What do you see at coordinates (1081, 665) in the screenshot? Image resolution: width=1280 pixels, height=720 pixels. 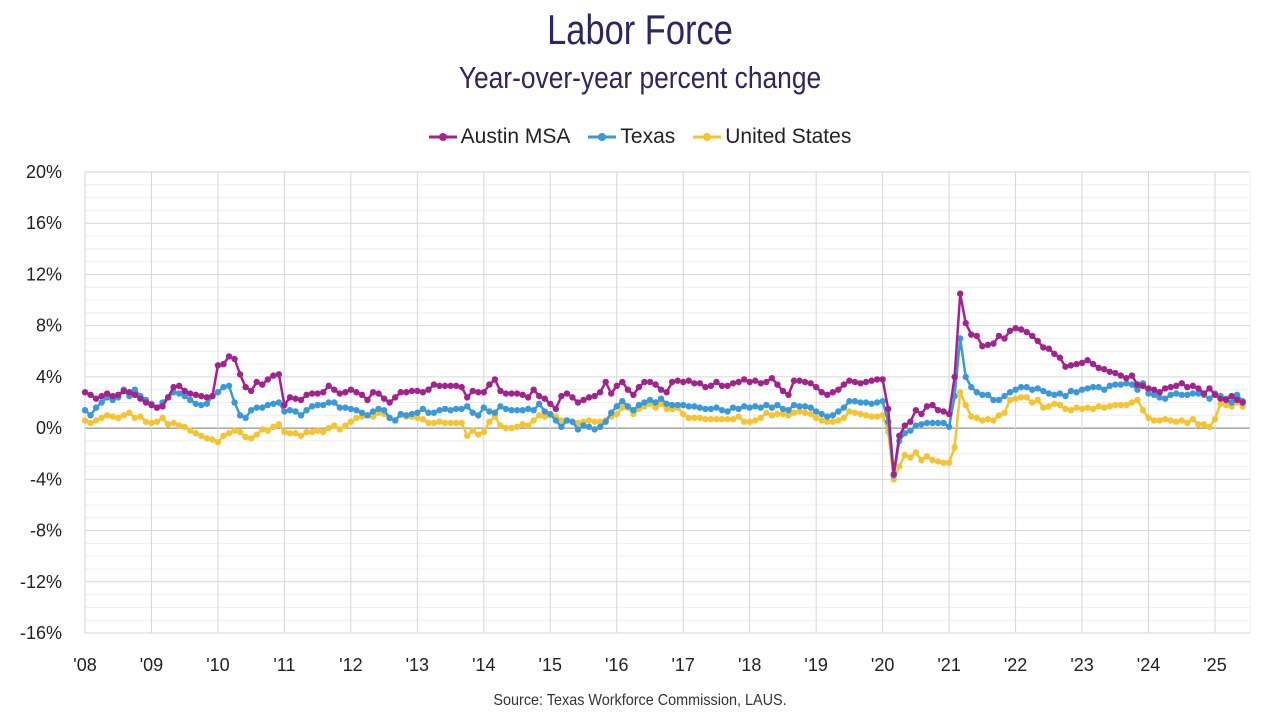 I see `x-tick-label: '23` at bounding box center [1081, 665].